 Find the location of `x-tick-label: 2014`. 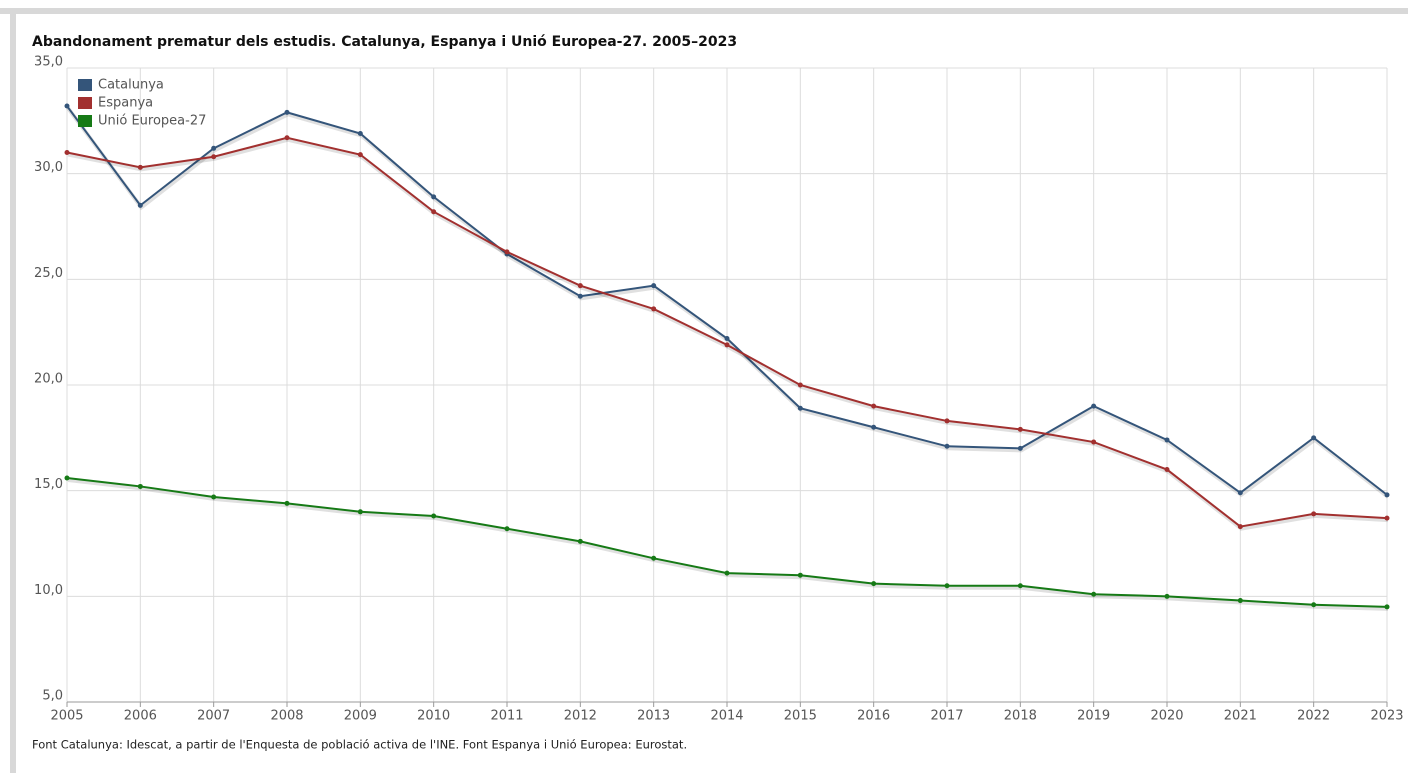

x-tick-label: 2014 is located at coordinates (726, 716).